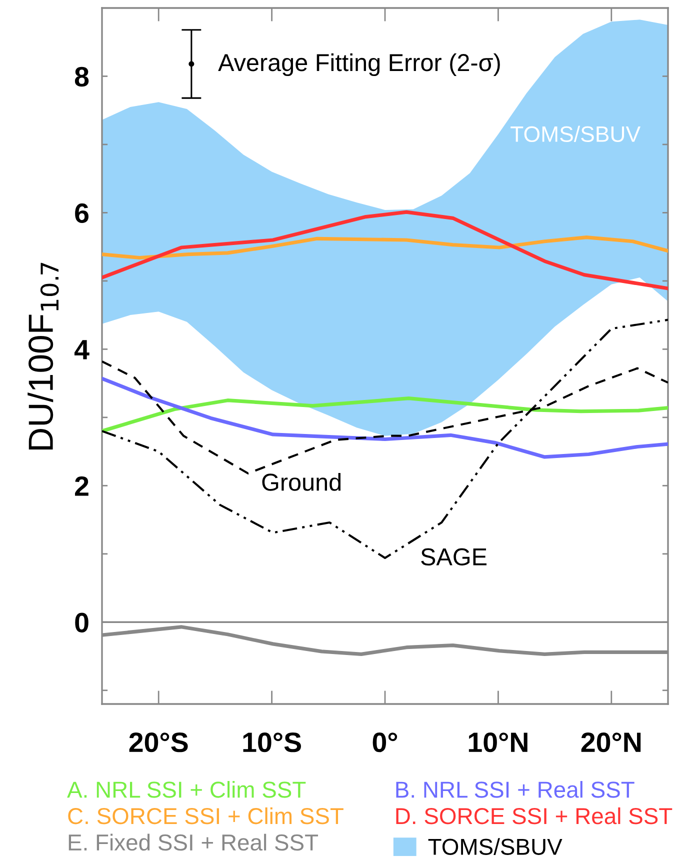  Describe the element at coordinates (81, 76) in the screenshot. I see `y-tick-label: 8` at that location.